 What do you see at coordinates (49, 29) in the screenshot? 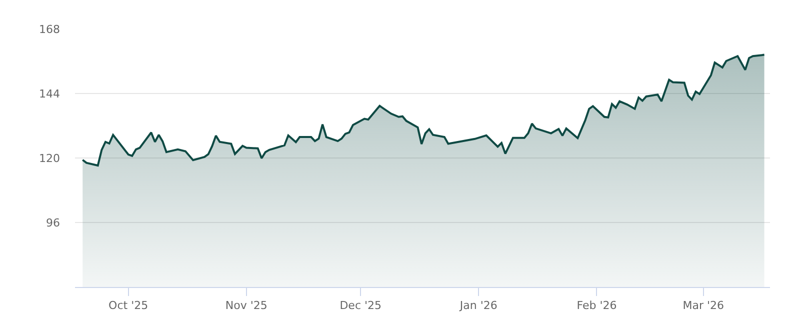
I see `y-tick-label: 168` at bounding box center [49, 29].